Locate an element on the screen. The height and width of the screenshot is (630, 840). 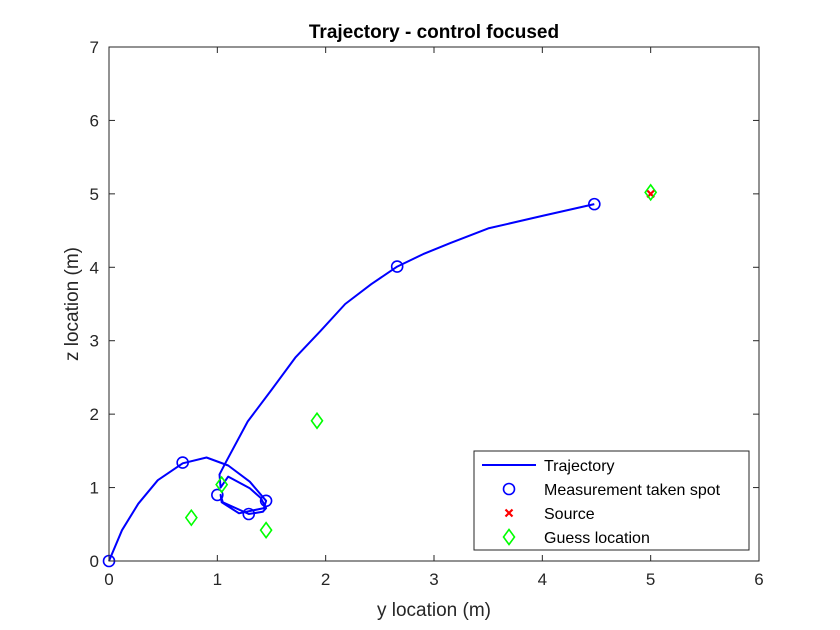
y-tick-label: 6 is located at coordinates (94, 120).